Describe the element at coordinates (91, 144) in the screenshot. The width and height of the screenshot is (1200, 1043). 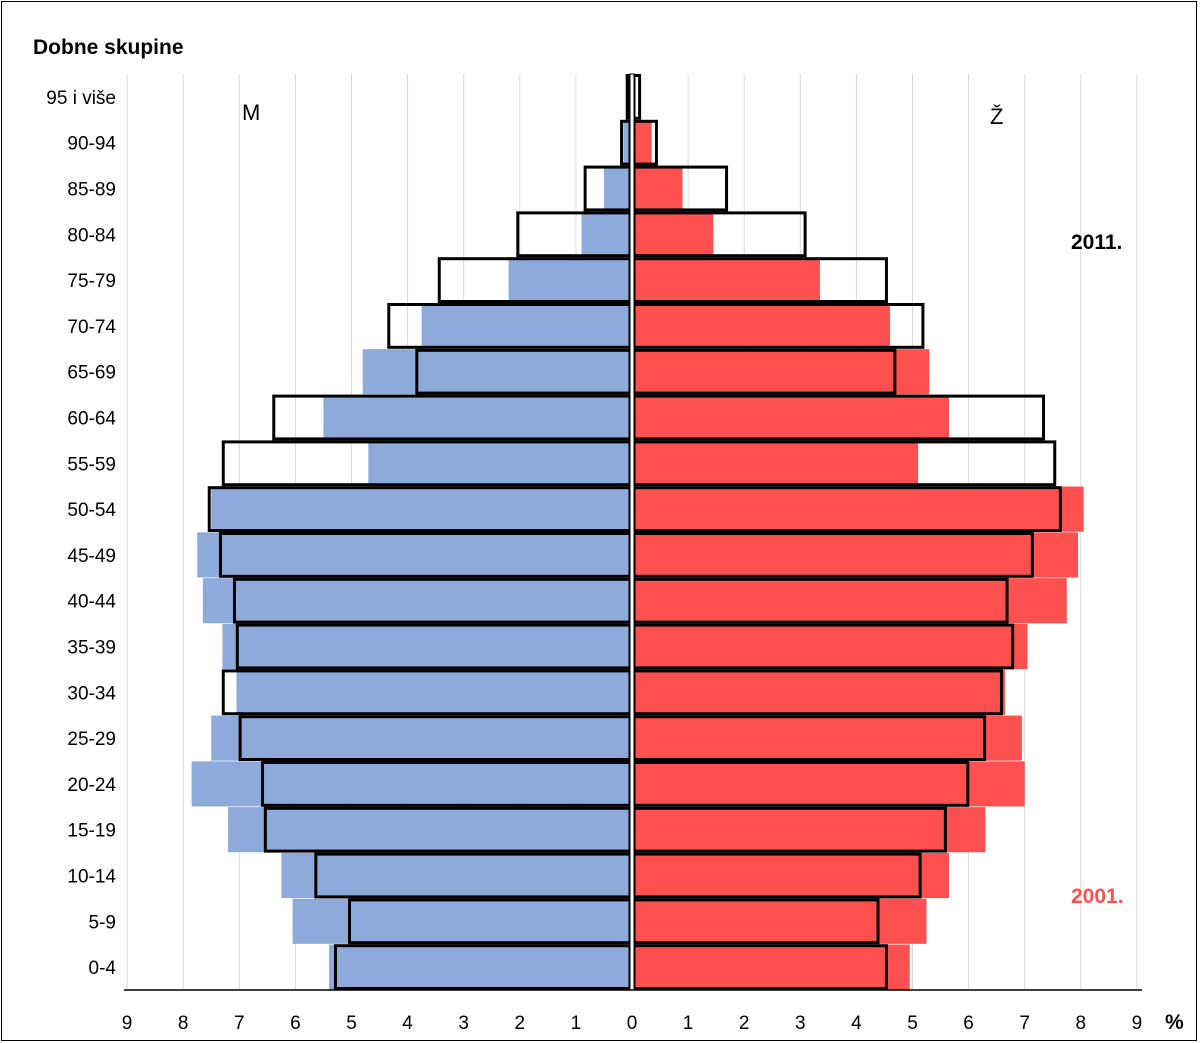
I see `category-label: 90-94` at that location.